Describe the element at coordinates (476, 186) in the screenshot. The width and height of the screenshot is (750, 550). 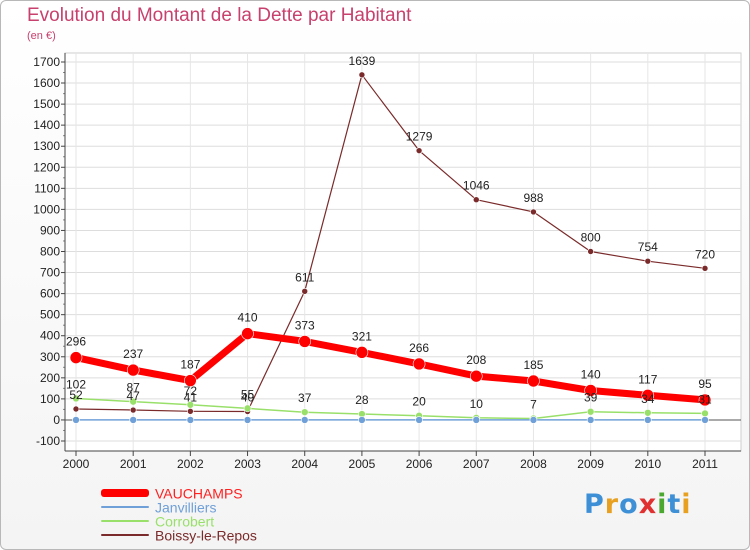
I see `data-label: 1046` at that location.